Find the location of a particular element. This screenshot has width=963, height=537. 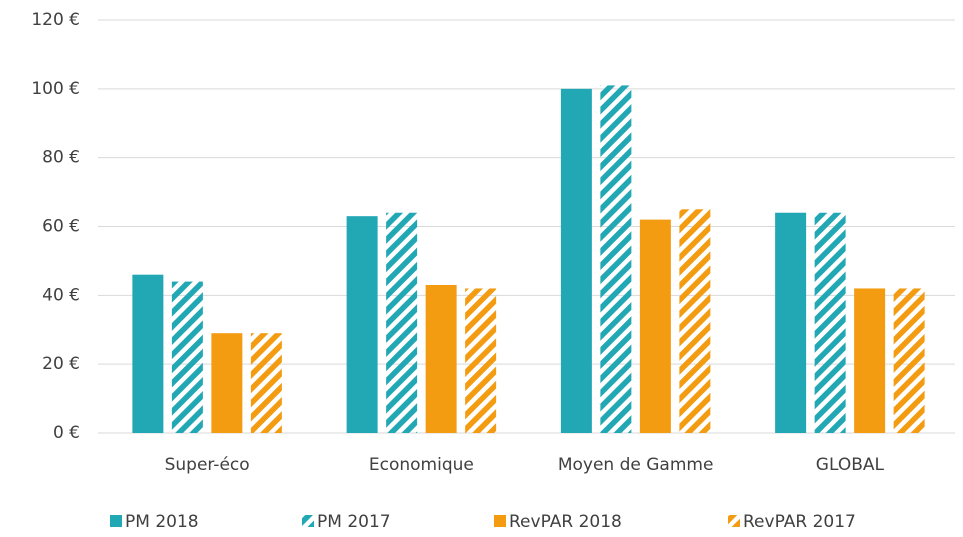

y-tick-label: 40 € is located at coordinates (61, 295).